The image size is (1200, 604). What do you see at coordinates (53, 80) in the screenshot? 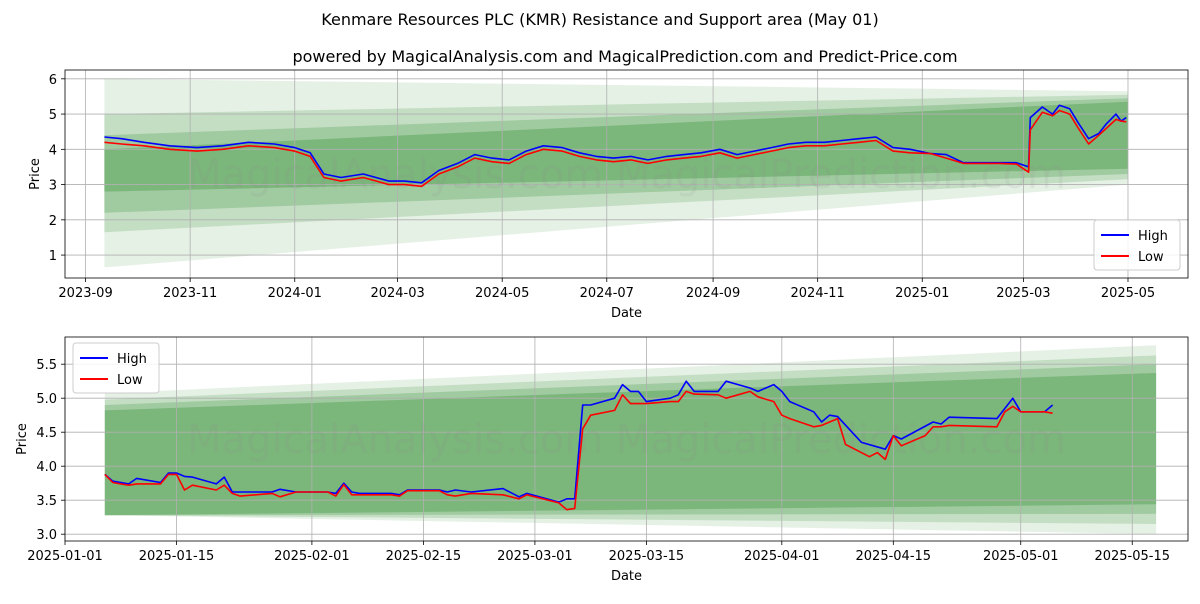
I see `y-tick-label: 6` at bounding box center [53, 80].